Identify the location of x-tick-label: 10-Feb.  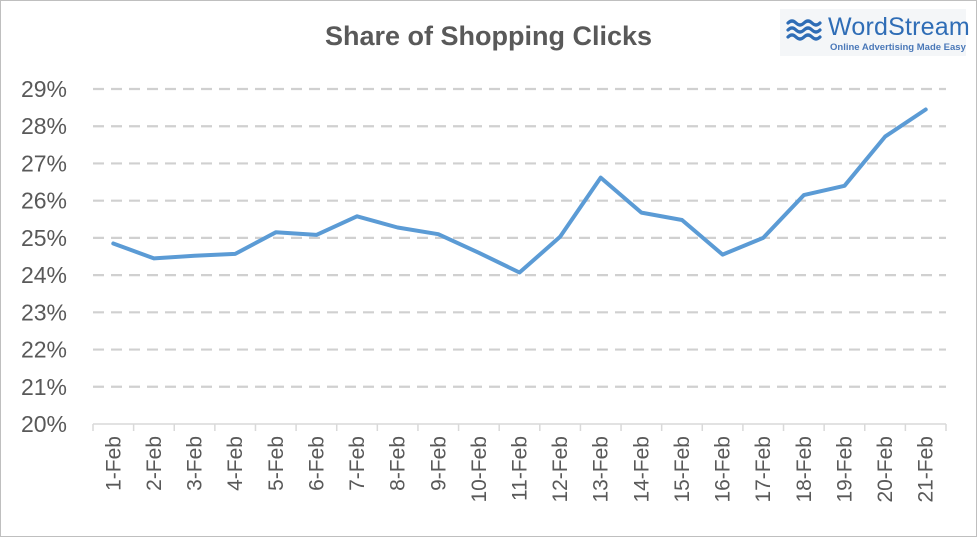
(479, 469).